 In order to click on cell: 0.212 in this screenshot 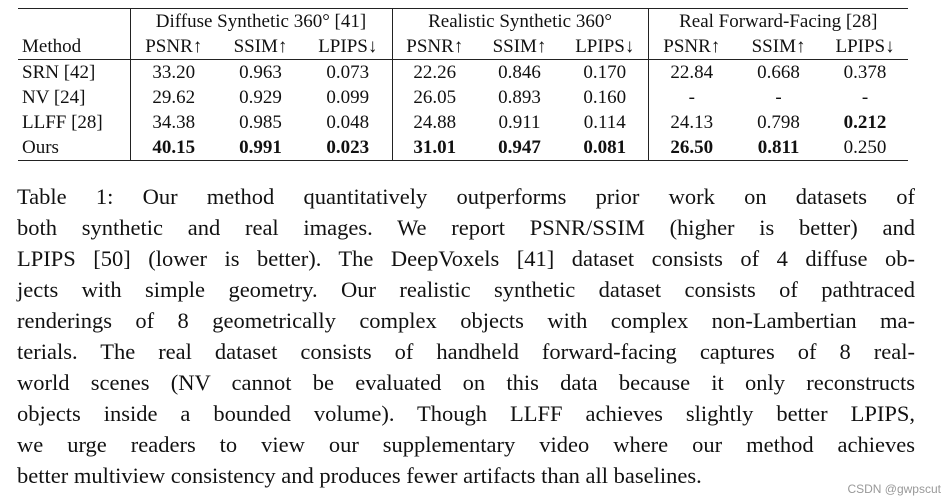, I will do `click(865, 122)`.